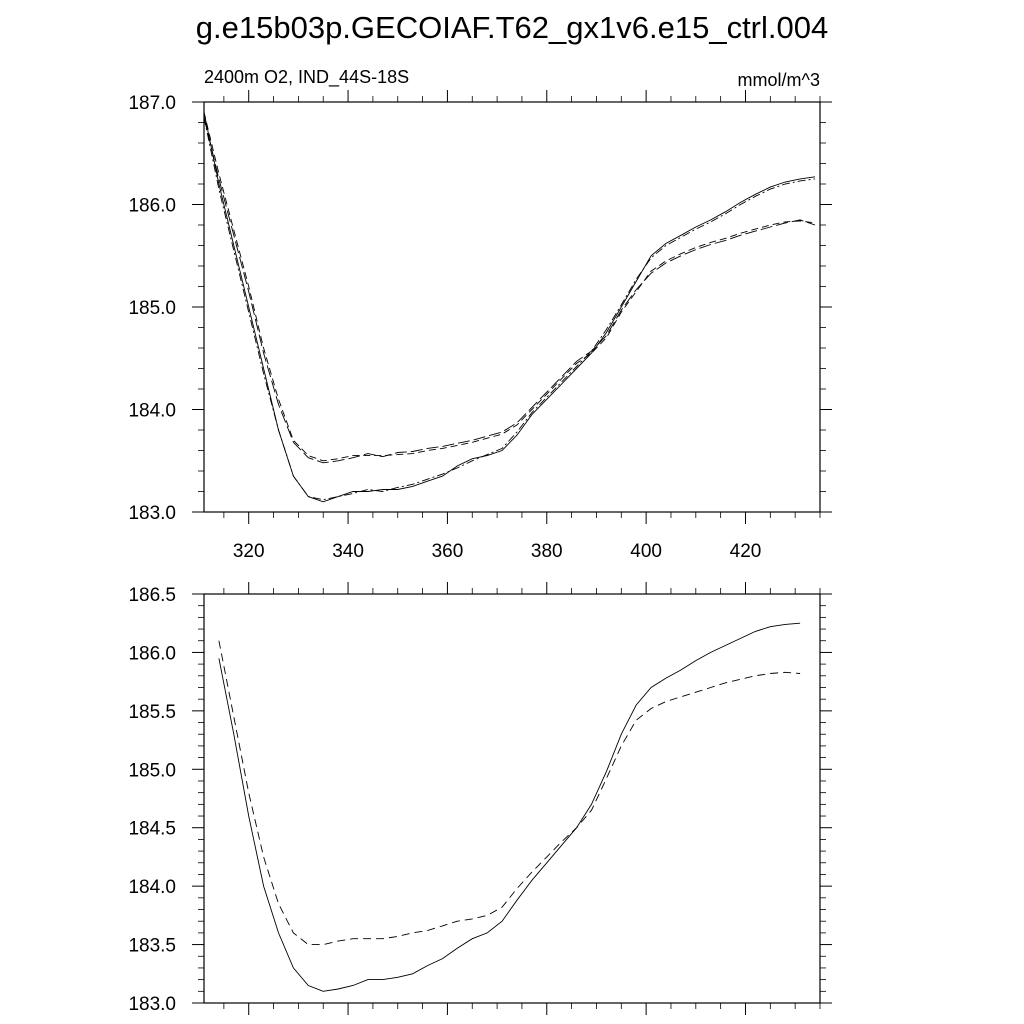 This screenshot has width=1024, height=1024. What do you see at coordinates (306, 77) in the screenshot?
I see `top-left-label: 2400m O2, IND_44S-18S` at bounding box center [306, 77].